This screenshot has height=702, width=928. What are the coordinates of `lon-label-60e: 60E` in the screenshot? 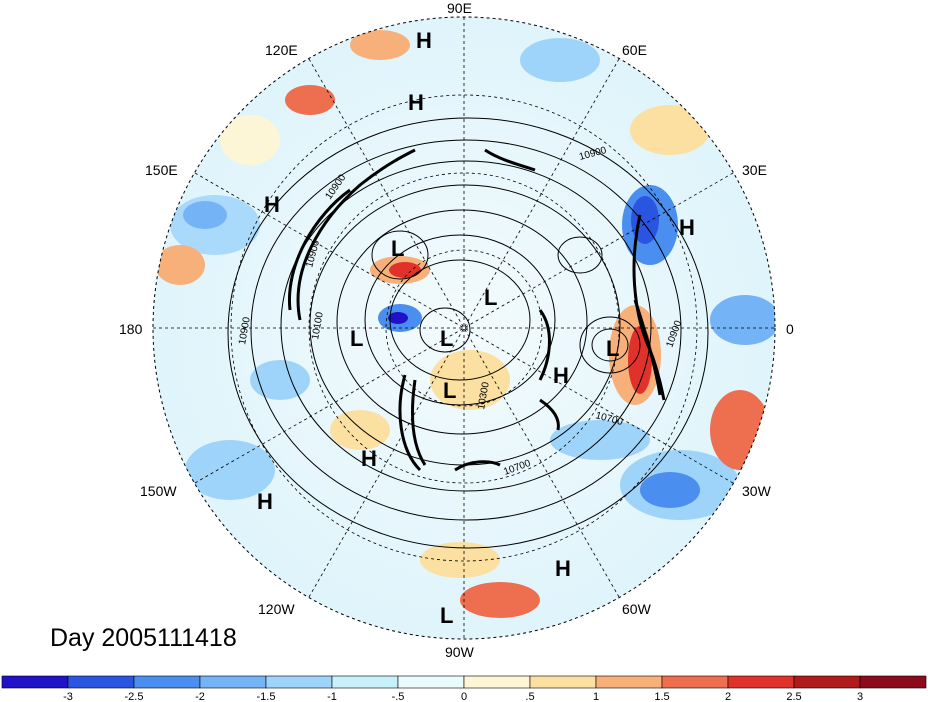 It's located at (634, 50).